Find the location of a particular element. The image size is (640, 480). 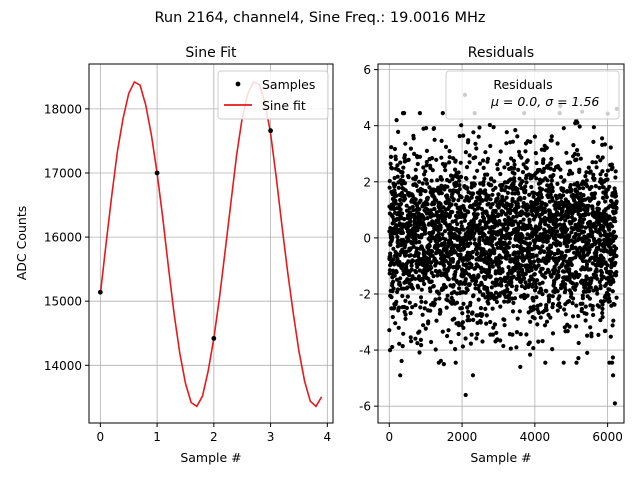

sample-point is located at coordinates (214, 338).